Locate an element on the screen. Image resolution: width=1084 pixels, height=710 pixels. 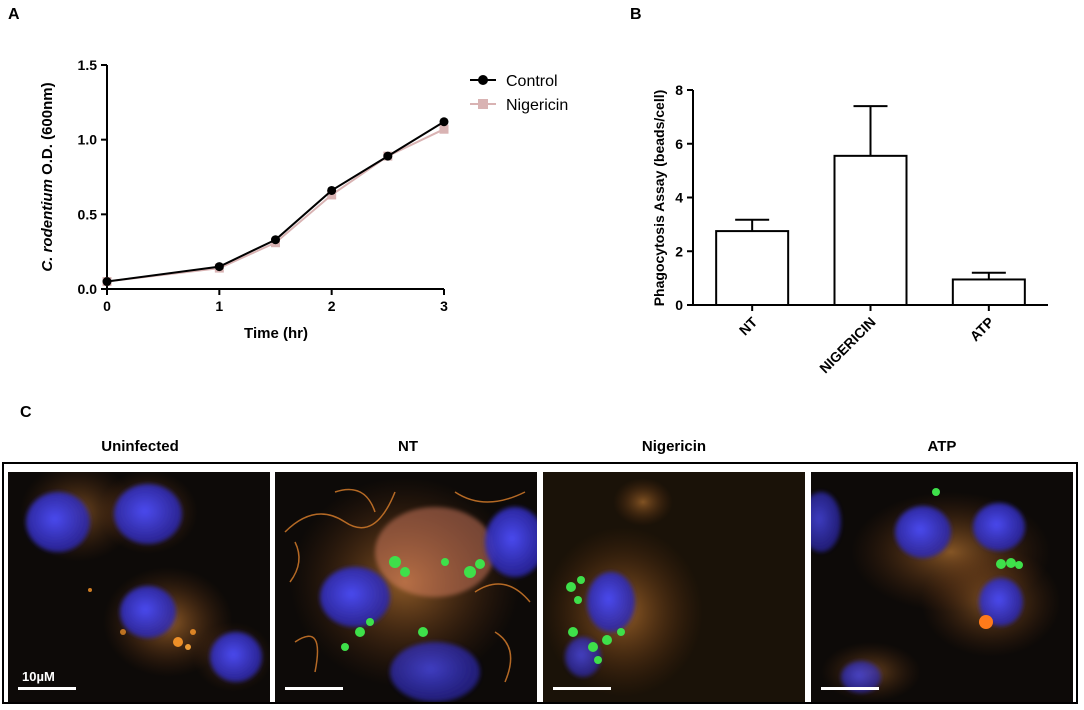
x-tick-label: ATP is located at coordinates (982, 329).